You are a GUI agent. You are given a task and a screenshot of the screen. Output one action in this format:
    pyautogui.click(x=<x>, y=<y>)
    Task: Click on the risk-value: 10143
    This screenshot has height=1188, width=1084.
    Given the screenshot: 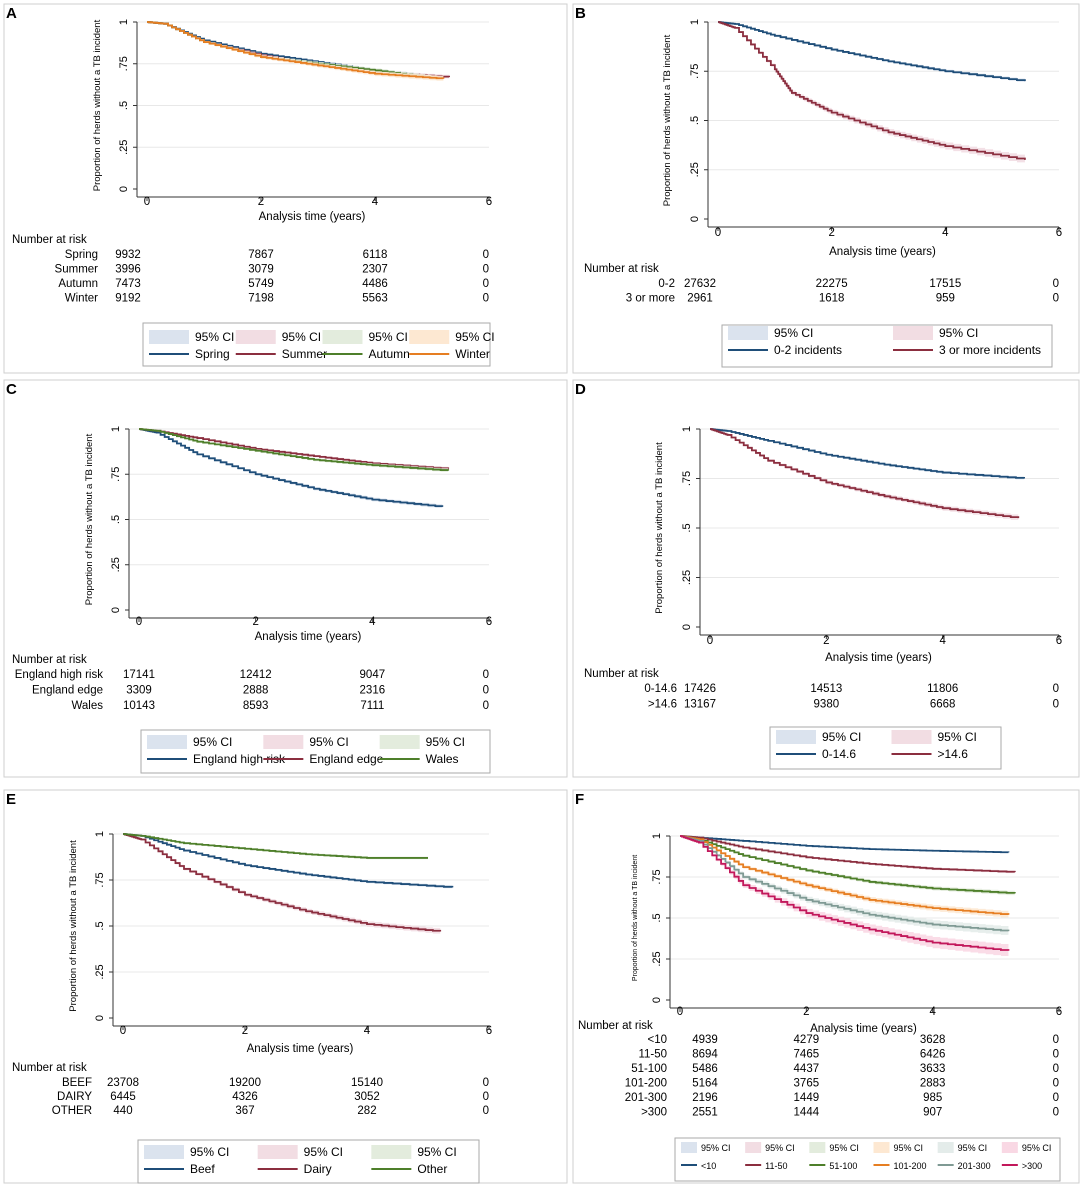 What is the action you would take?
    pyautogui.click(x=139, y=706)
    